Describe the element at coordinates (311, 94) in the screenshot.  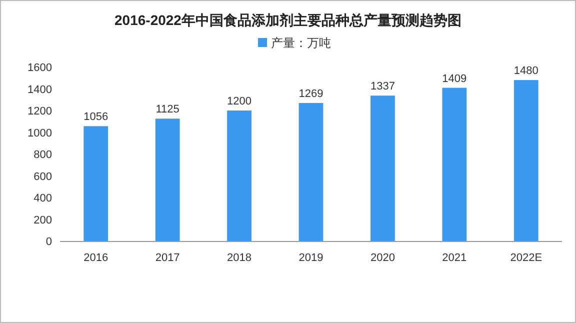
I see `data-label: 1269` at that location.